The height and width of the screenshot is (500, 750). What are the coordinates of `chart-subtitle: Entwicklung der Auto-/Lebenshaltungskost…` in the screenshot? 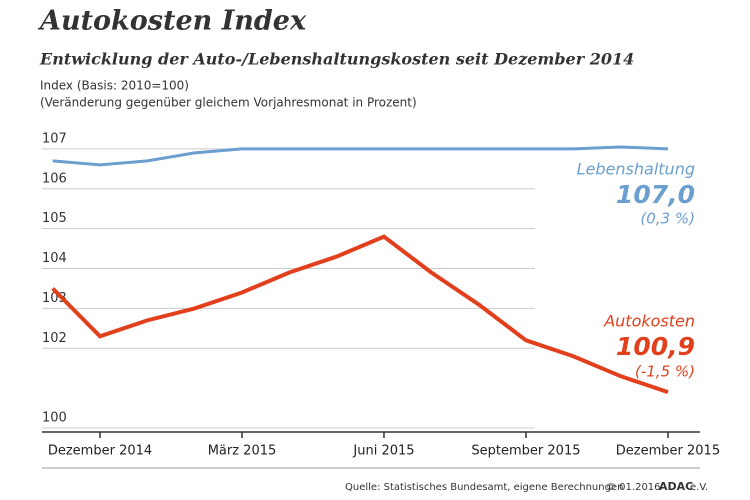 It's located at (336, 59).